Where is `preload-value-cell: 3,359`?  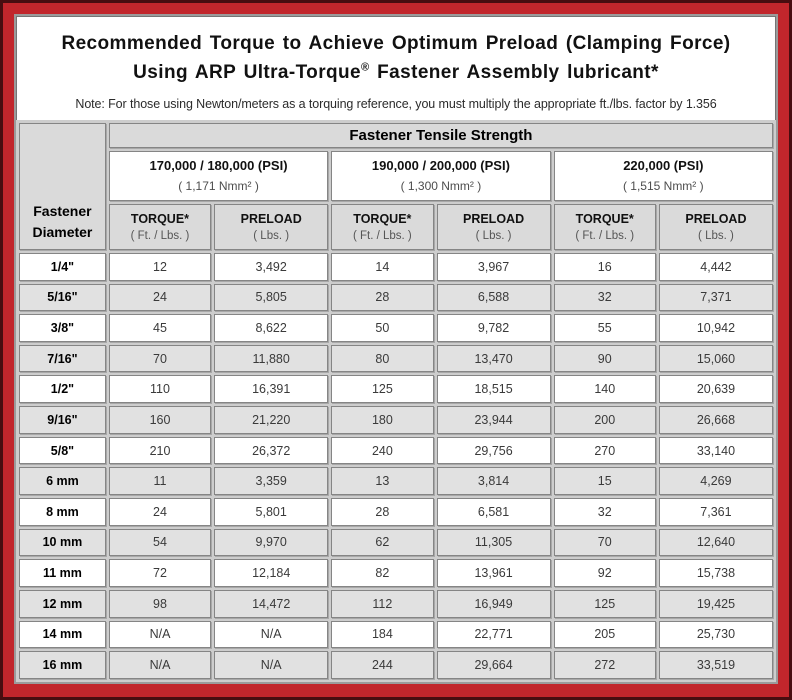 preload-value-cell: 3,359 is located at coordinates (271, 481).